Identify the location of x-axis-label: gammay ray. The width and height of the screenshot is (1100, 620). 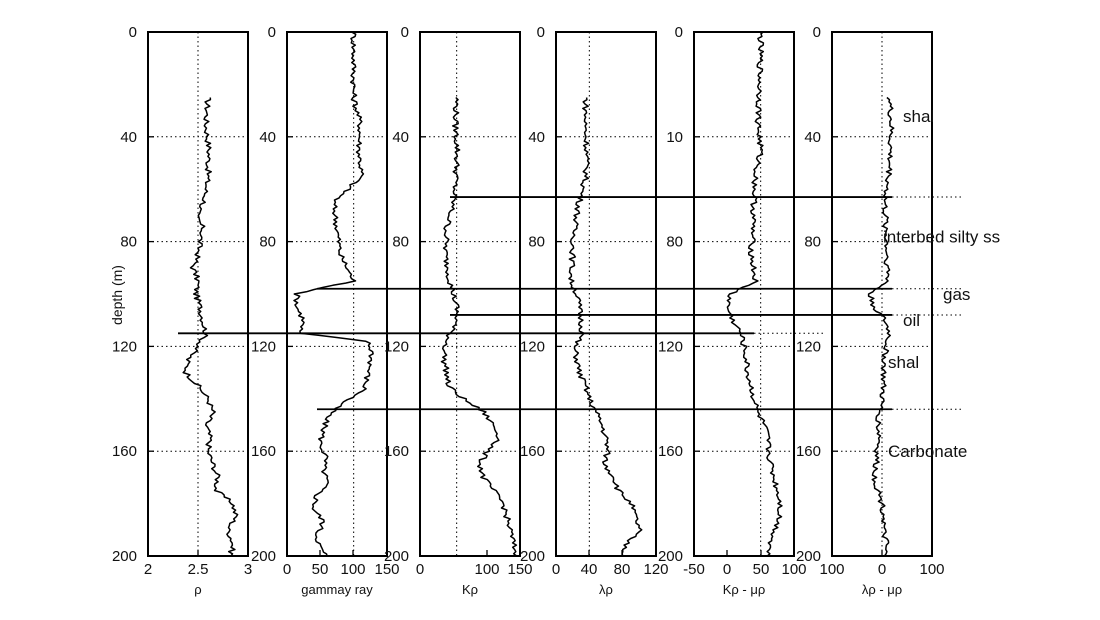
(337, 589).